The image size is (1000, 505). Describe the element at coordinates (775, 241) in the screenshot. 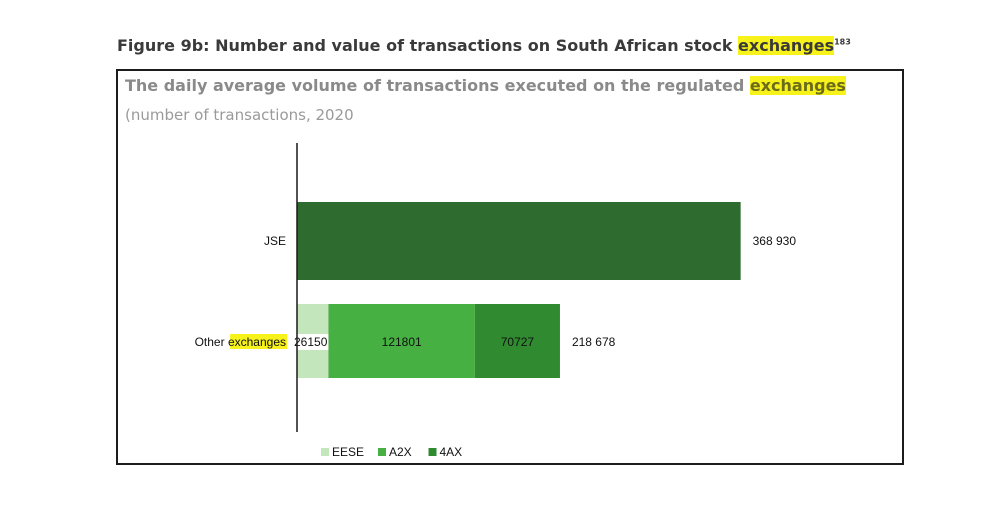

I see `bar-total-label: 368 930` at that location.